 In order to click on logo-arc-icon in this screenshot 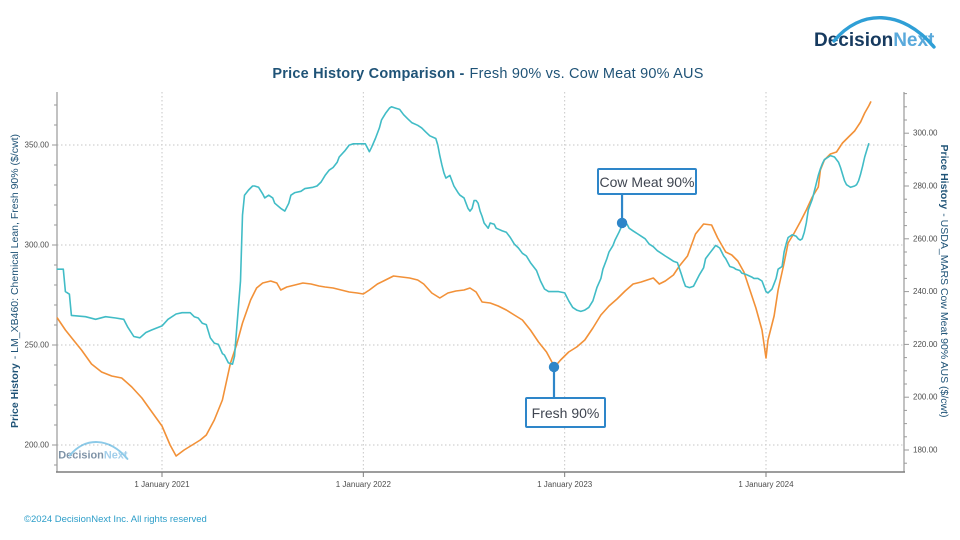, I will do `click(884, 32)`.